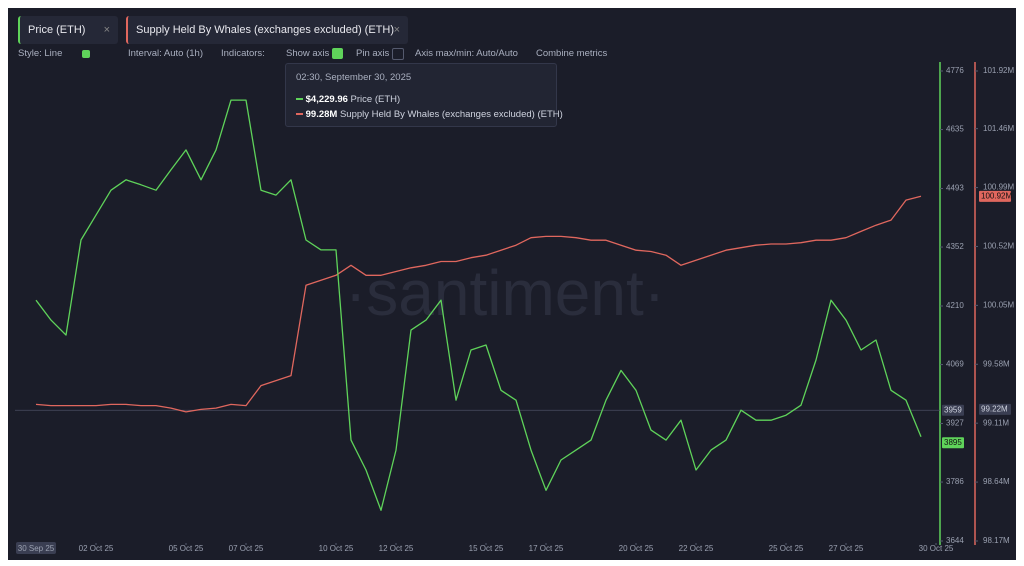 The height and width of the screenshot is (566, 1024). I want to click on y-tick-label: 3644, so click(955, 540).